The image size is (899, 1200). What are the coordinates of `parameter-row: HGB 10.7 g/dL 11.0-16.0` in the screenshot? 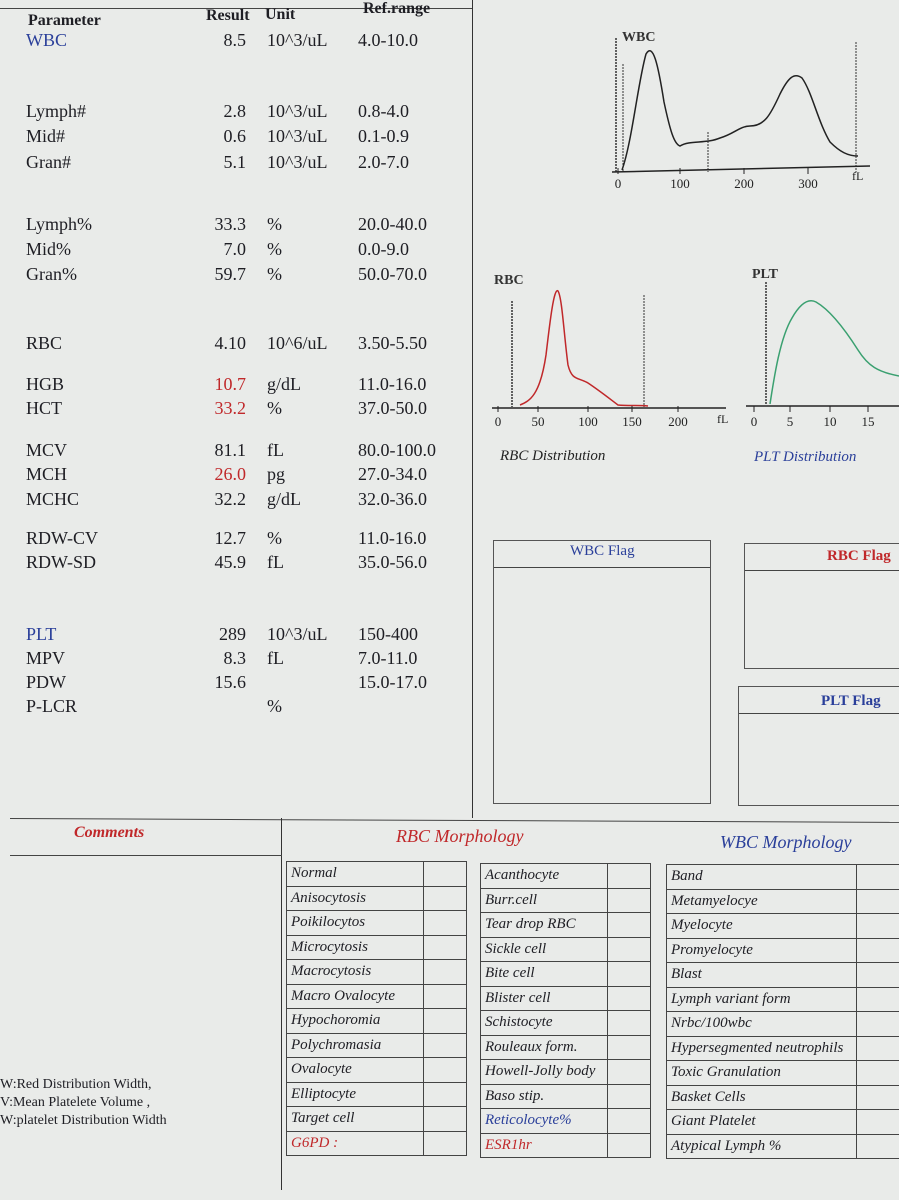 It's located at (235, 385).